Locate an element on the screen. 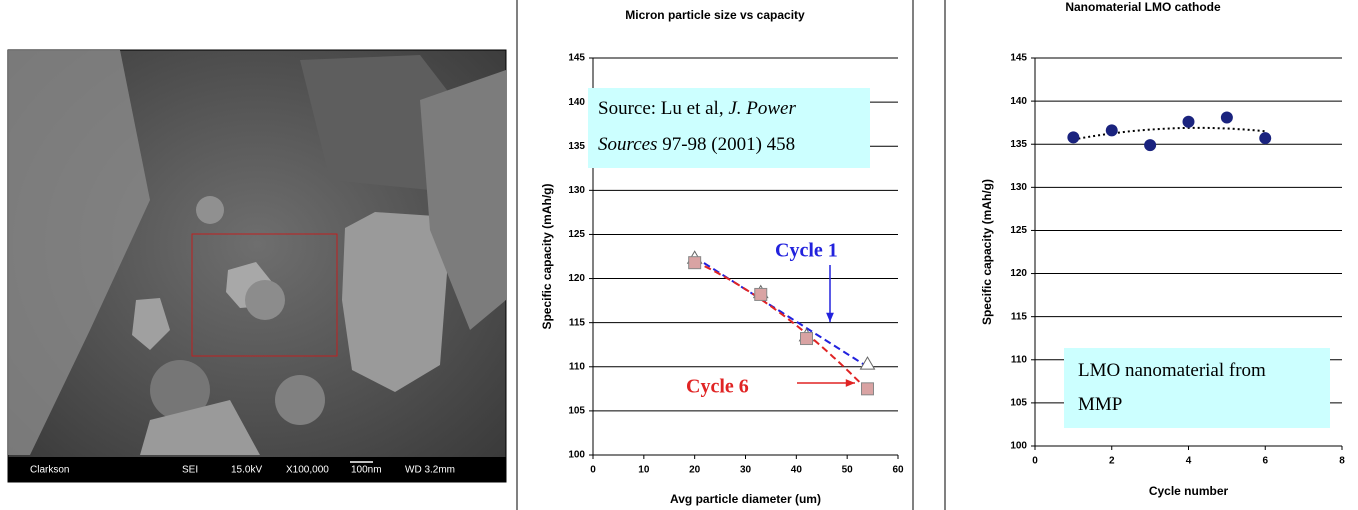 The height and width of the screenshot is (510, 1358). series-label: Cycle 6 is located at coordinates (717, 387).